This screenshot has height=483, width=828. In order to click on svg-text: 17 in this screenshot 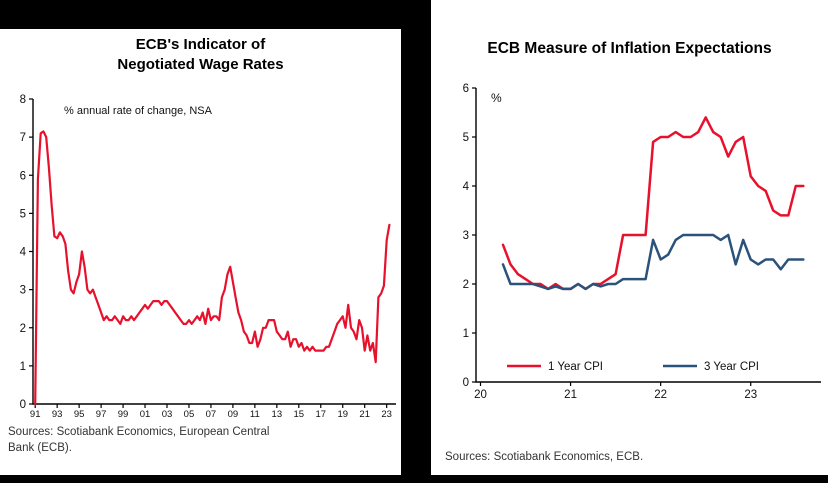, I will do `click(320, 414)`.